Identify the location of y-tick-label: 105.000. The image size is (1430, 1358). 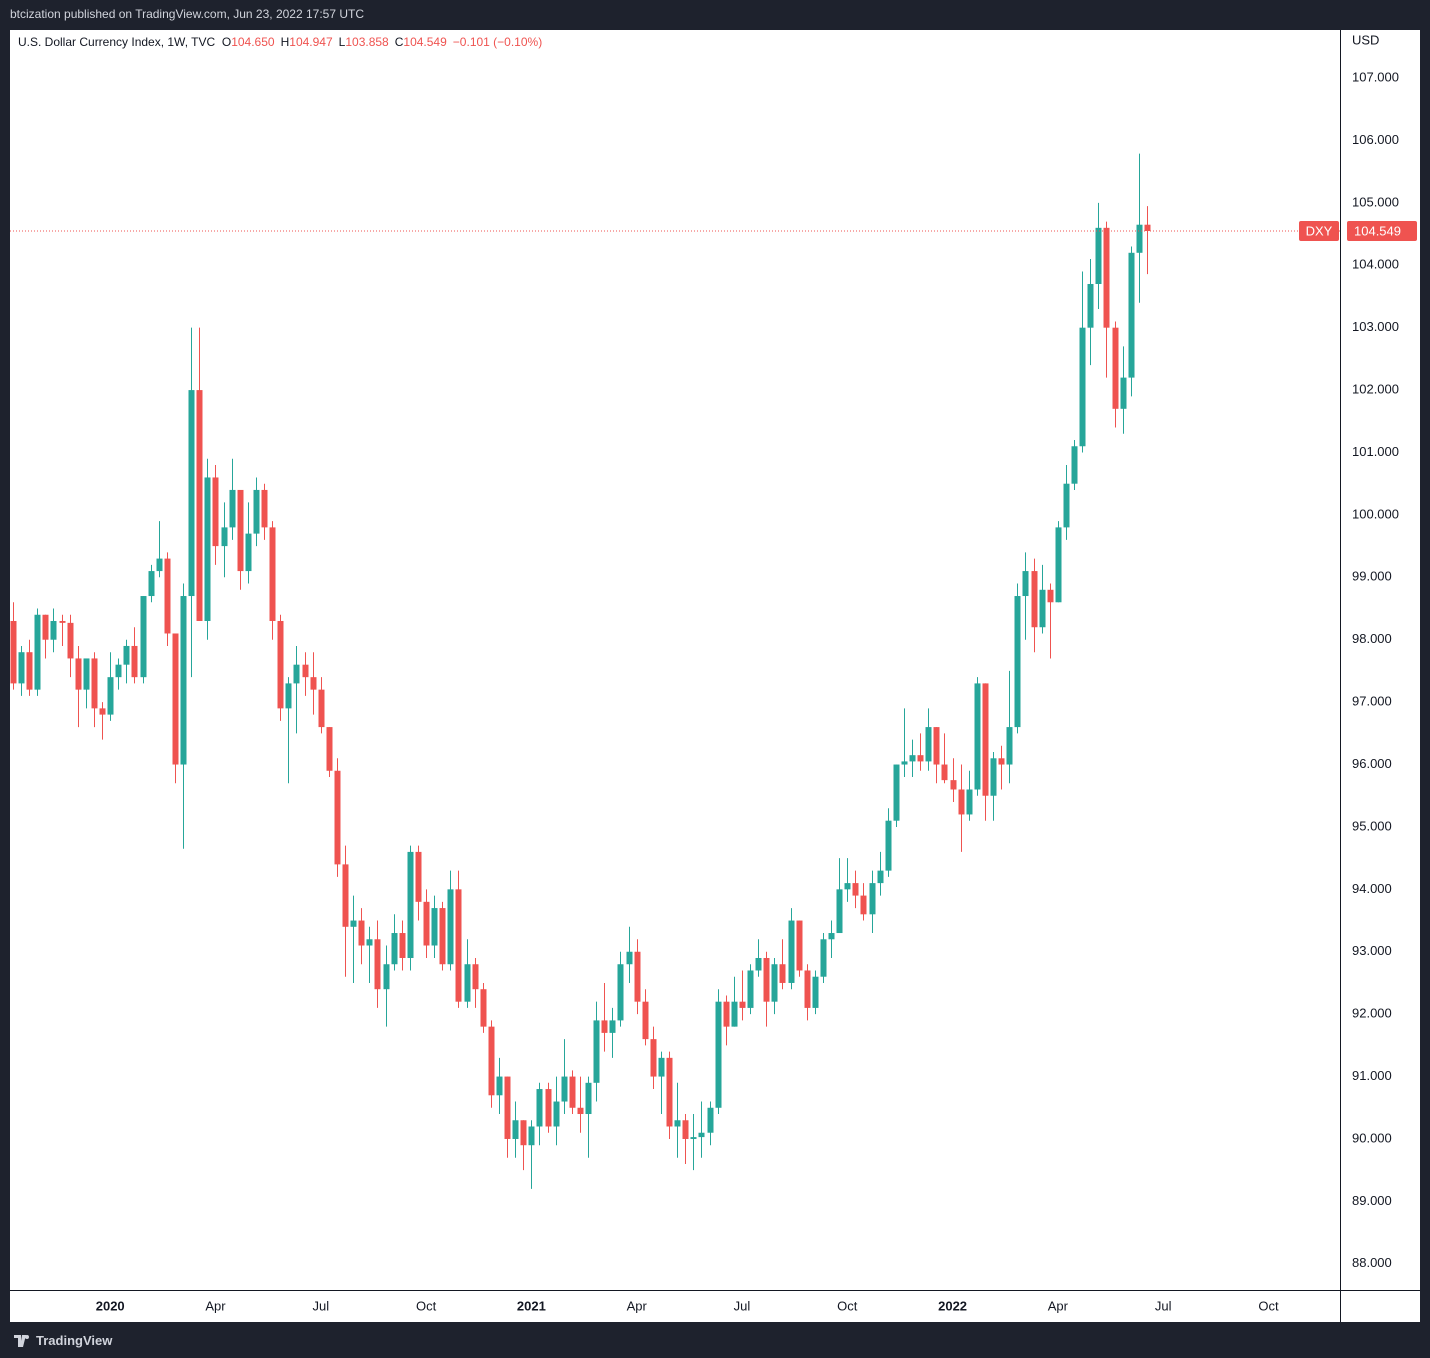
(1375, 201).